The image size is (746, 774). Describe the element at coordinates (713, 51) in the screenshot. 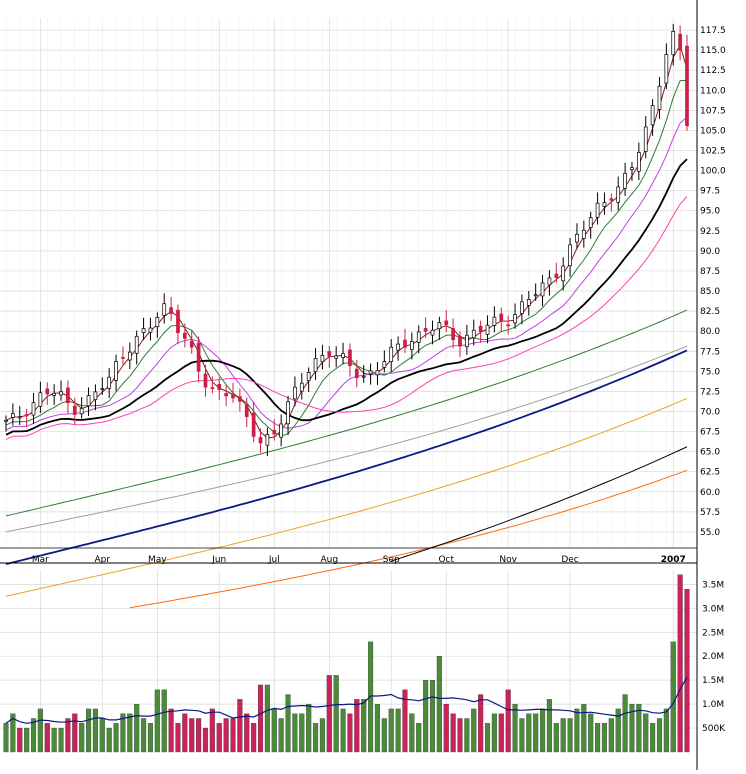

I see `price-tick-label: 115.0` at that location.